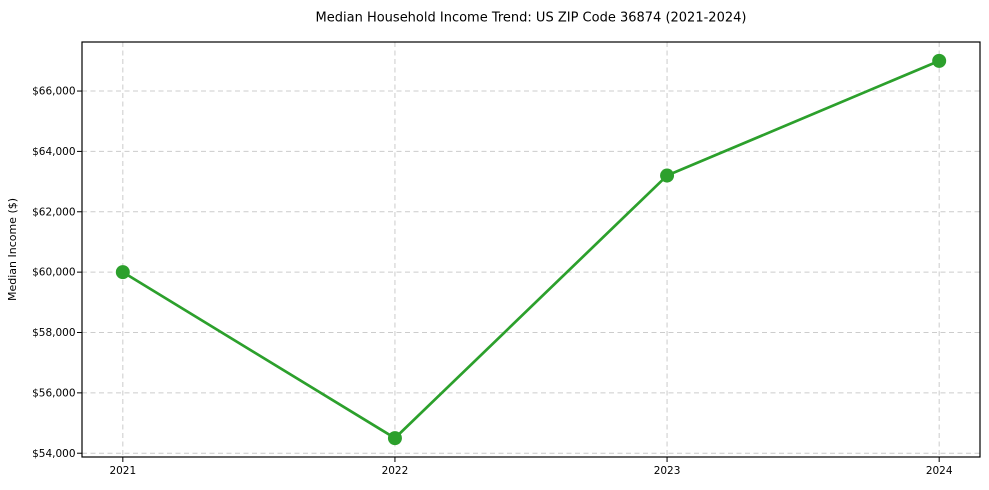  I want to click on x-tick-label: 2022, so click(395, 471).